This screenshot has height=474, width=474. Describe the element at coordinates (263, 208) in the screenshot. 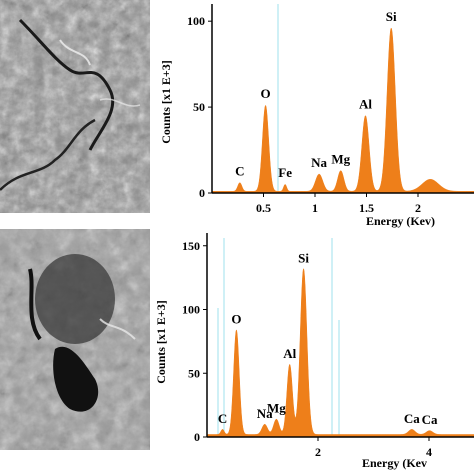

I see `x-tick-label: 0.5` at that location.